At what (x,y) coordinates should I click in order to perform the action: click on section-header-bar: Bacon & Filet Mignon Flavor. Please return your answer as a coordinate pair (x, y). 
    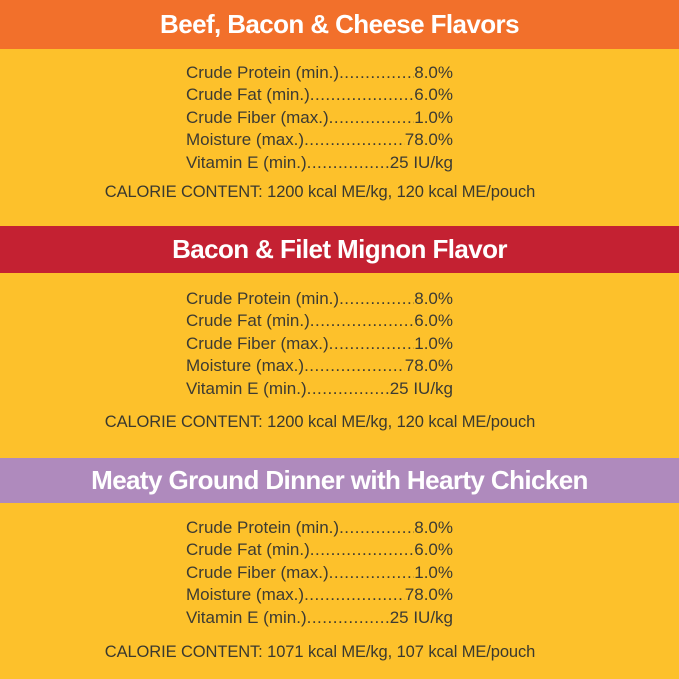
    Looking at the image, I should click on (339, 249).